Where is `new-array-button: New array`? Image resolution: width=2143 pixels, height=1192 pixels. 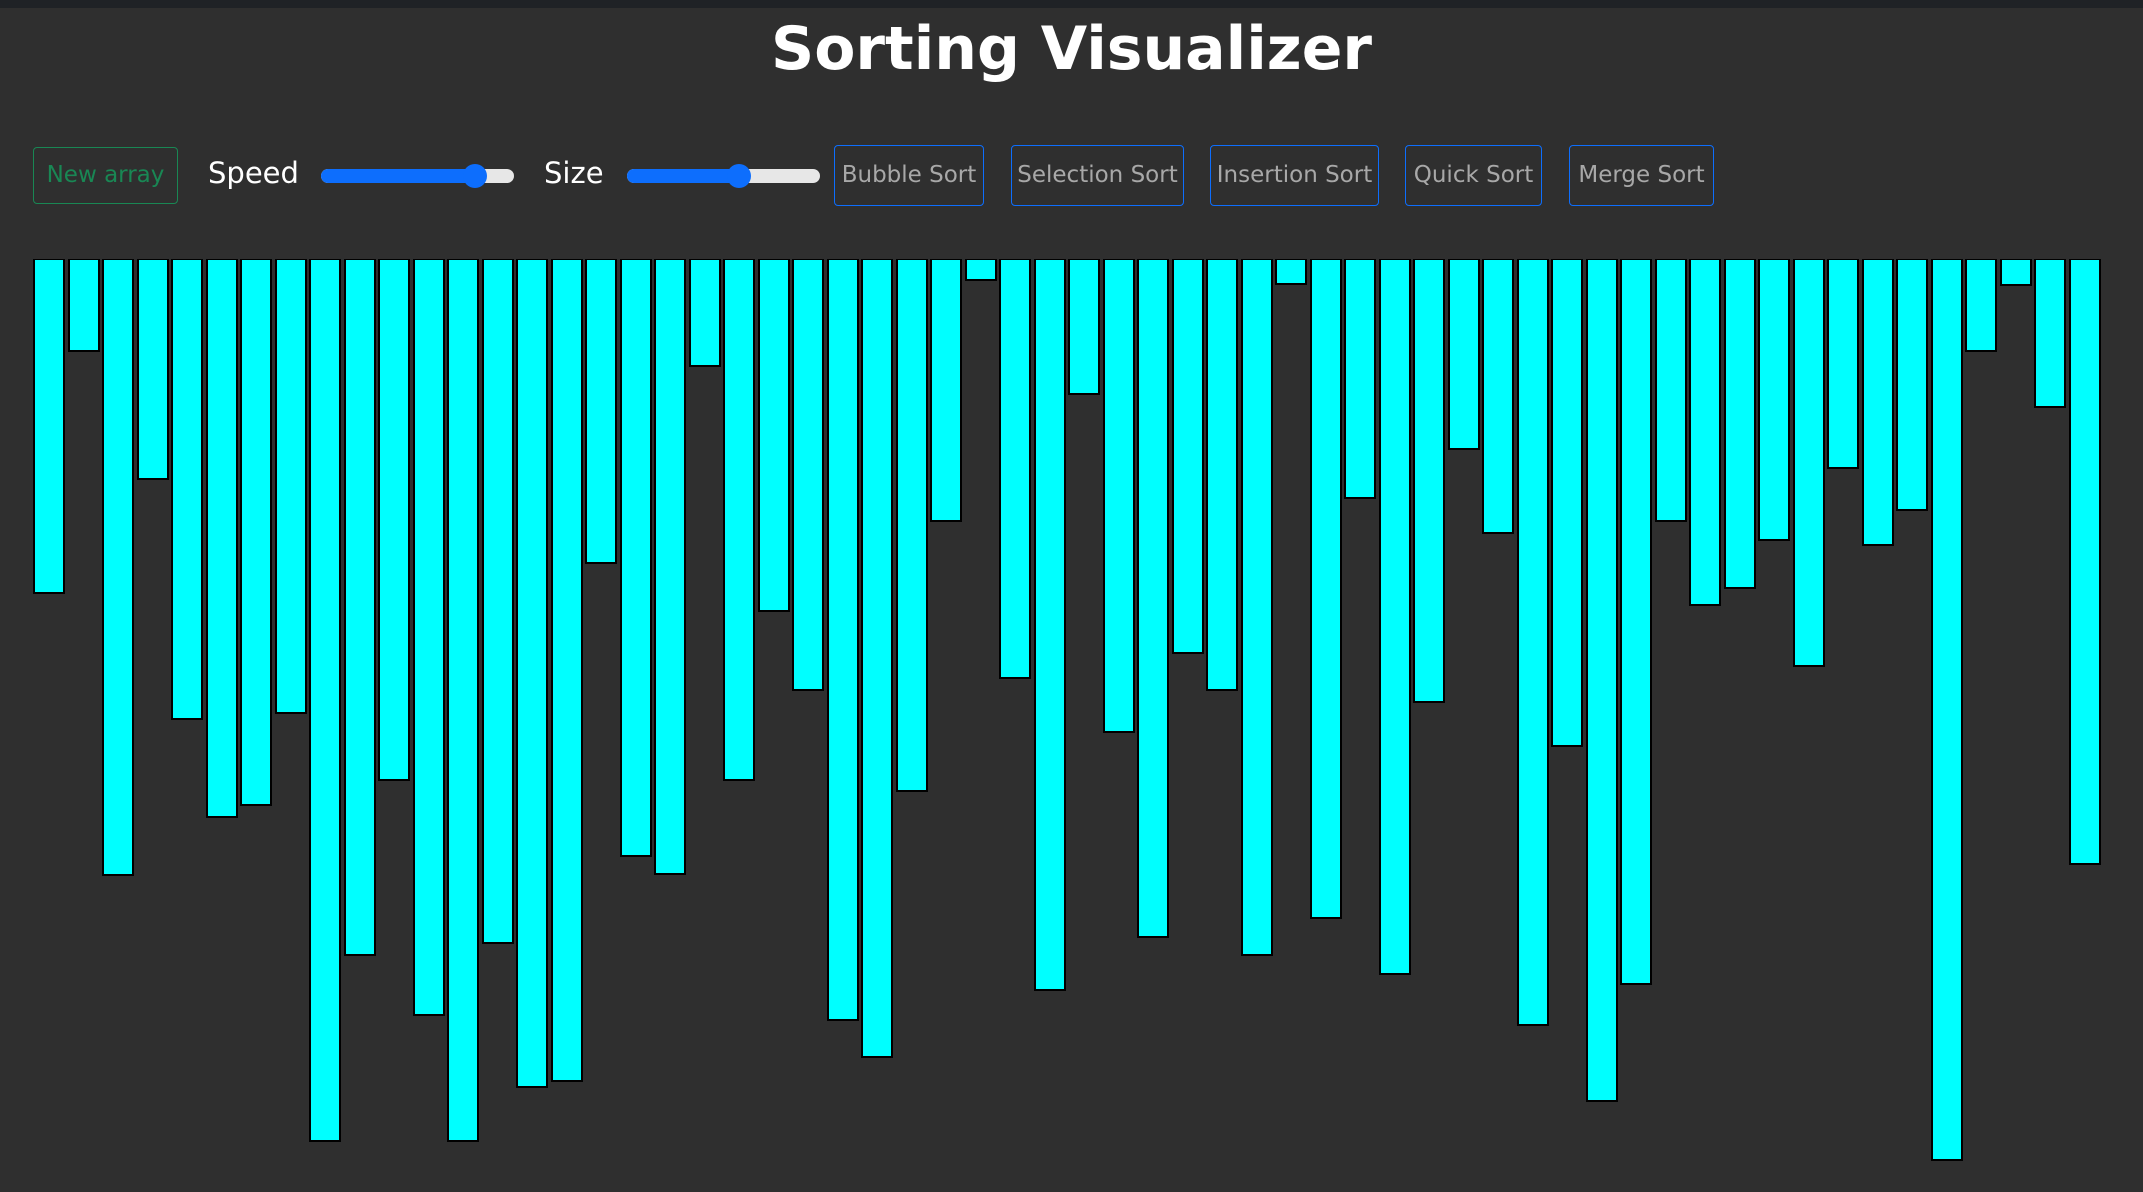
new-array-button: New array is located at coordinates (105, 175).